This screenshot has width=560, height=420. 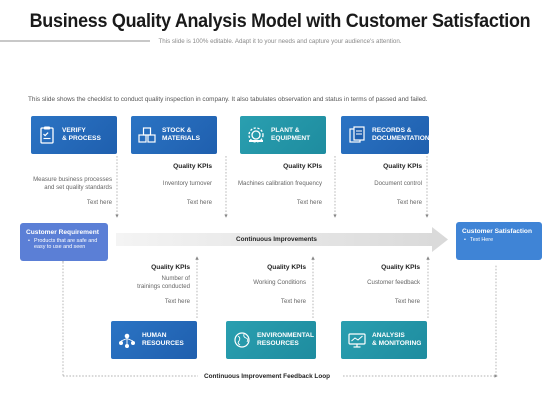 I want to click on card-stock-materials: STOCK & MATERIALS, so click(x=174, y=135).